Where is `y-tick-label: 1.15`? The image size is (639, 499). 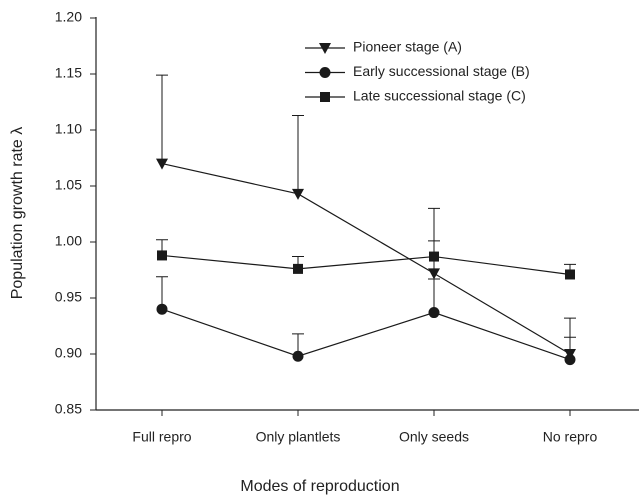 y-tick-label: 1.15 is located at coordinates (68, 73).